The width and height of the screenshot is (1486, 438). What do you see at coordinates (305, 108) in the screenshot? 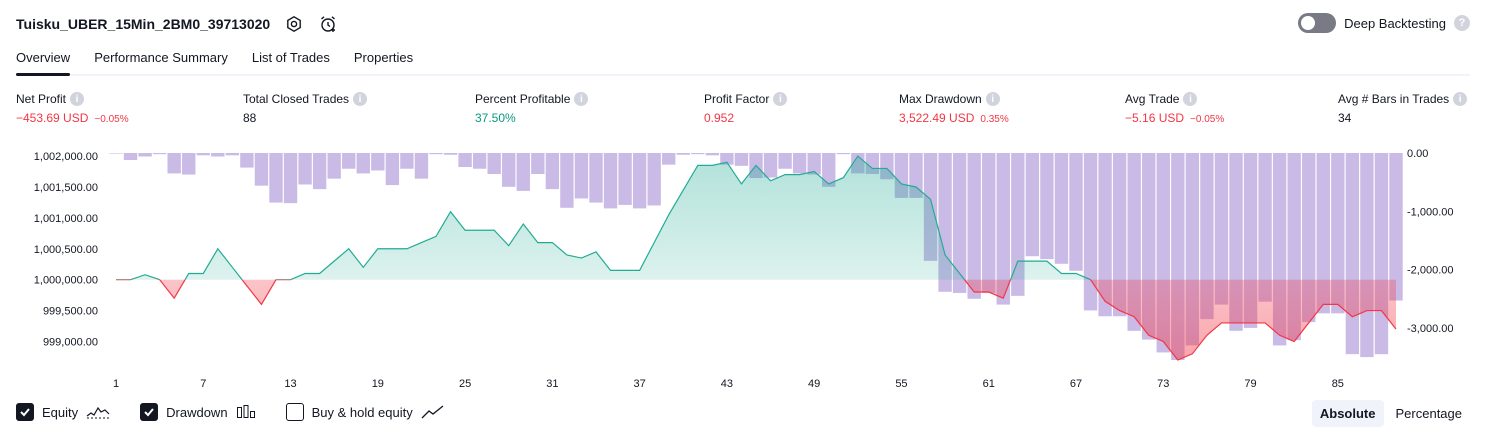
I see `metric-total-closed-trades: Total Closed Trades i 88` at bounding box center [305, 108].